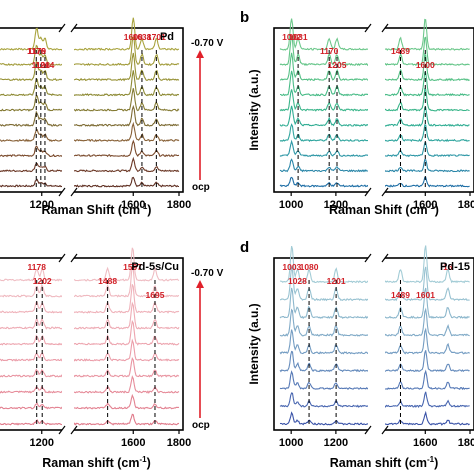 The image size is (474, 474). Describe the element at coordinates (448, 267) in the screenshot. I see `peak-label: 16` at that location.